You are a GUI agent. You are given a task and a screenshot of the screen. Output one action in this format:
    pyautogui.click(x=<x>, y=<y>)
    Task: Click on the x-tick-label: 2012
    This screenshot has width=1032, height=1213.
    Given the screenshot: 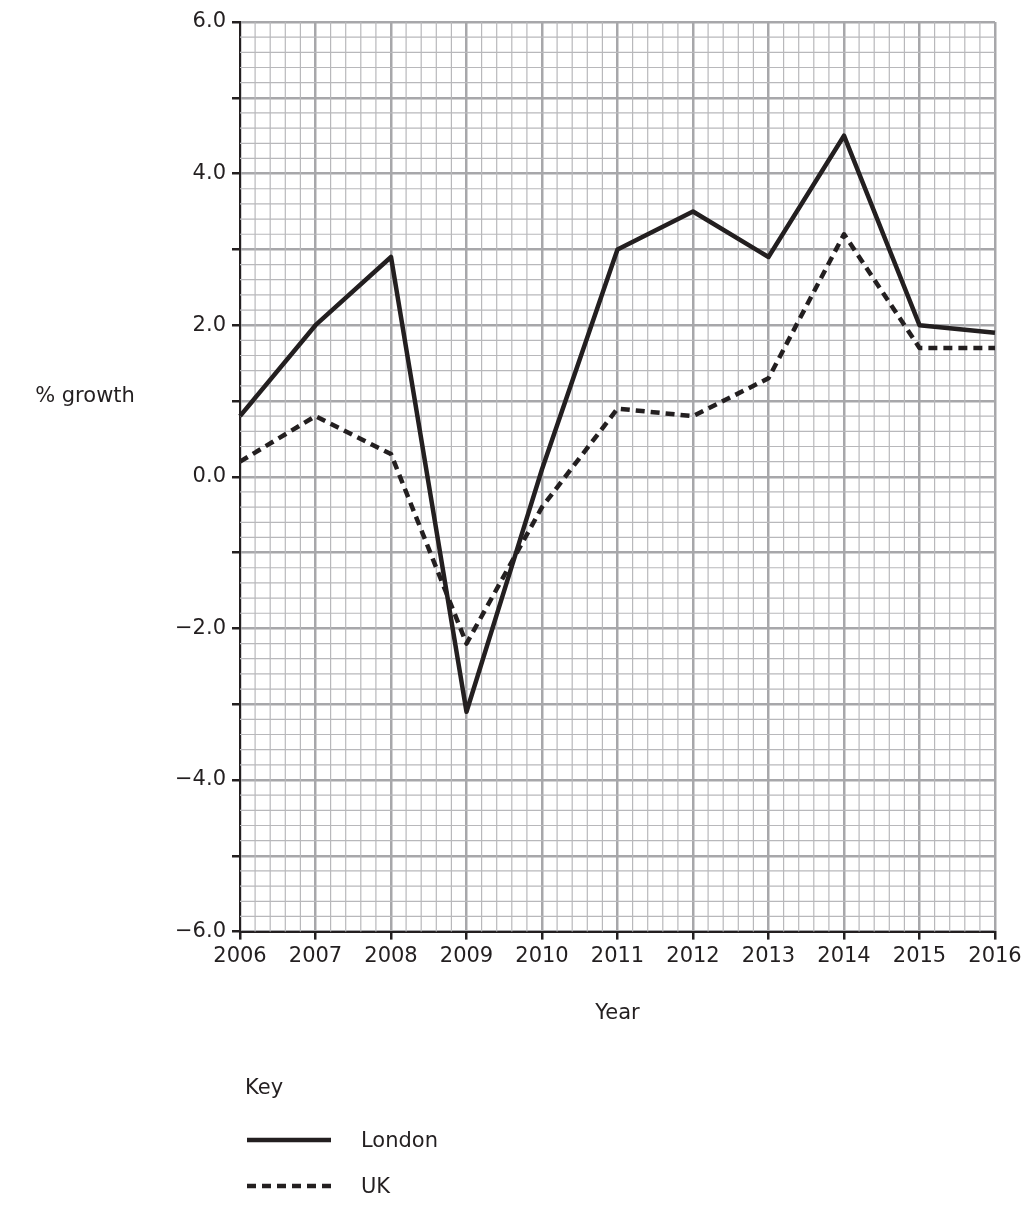 What is the action you would take?
    pyautogui.click(x=693, y=954)
    